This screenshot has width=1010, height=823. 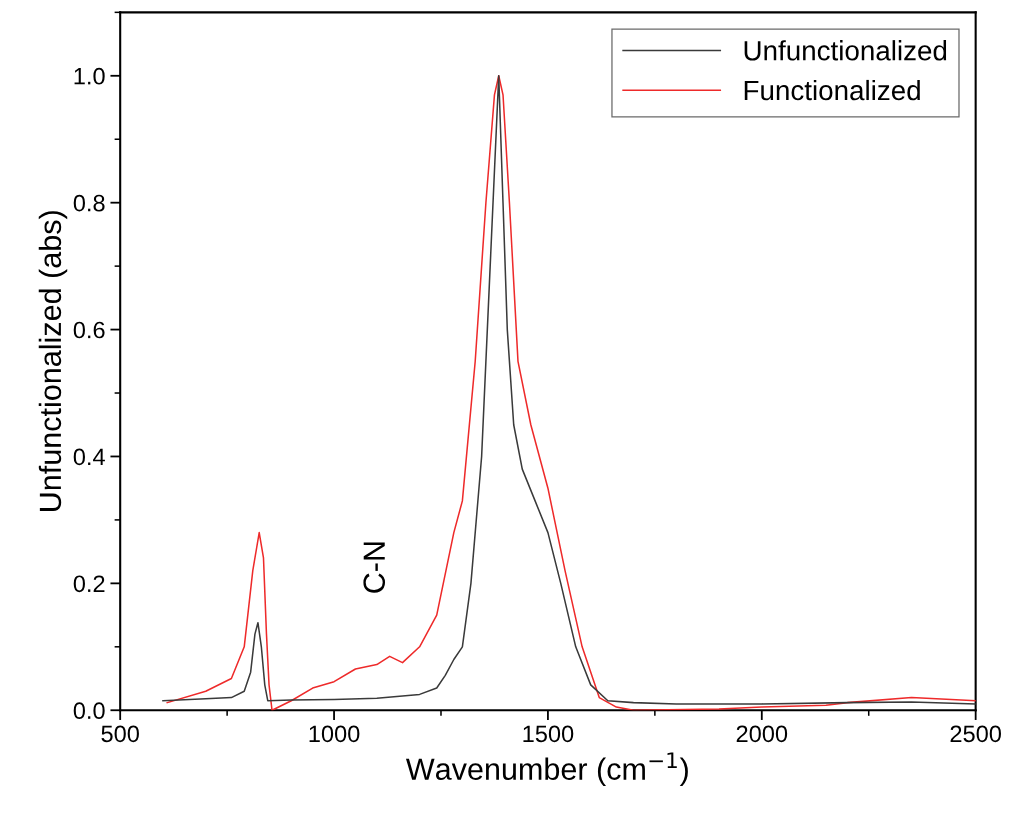 What do you see at coordinates (89, 330) in the screenshot?
I see `y-tick-label: 0.6` at bounding box center [89, 330].